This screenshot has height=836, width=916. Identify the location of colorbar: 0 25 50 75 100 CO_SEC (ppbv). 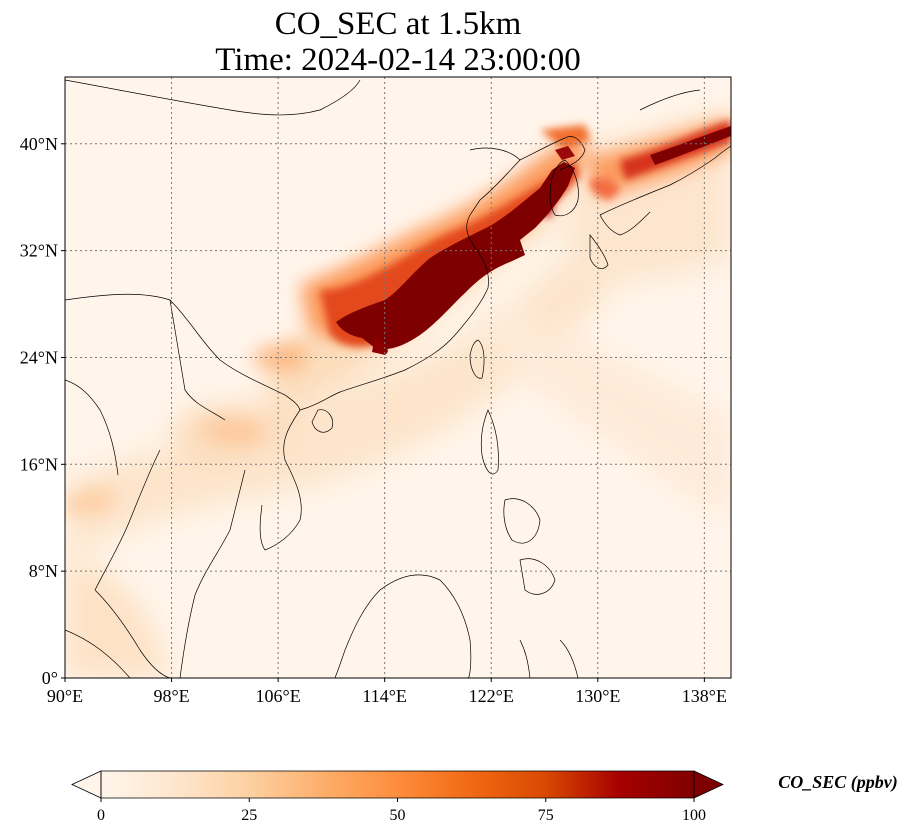
(484, 797).